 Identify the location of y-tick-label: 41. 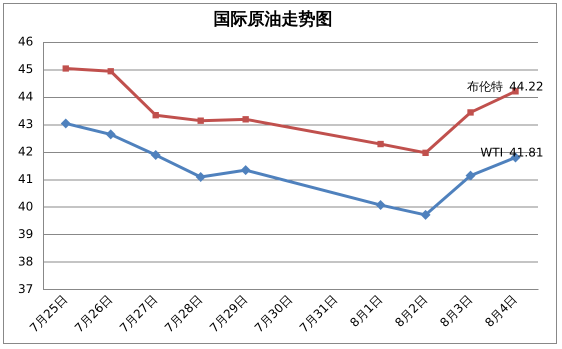
(26, 179).